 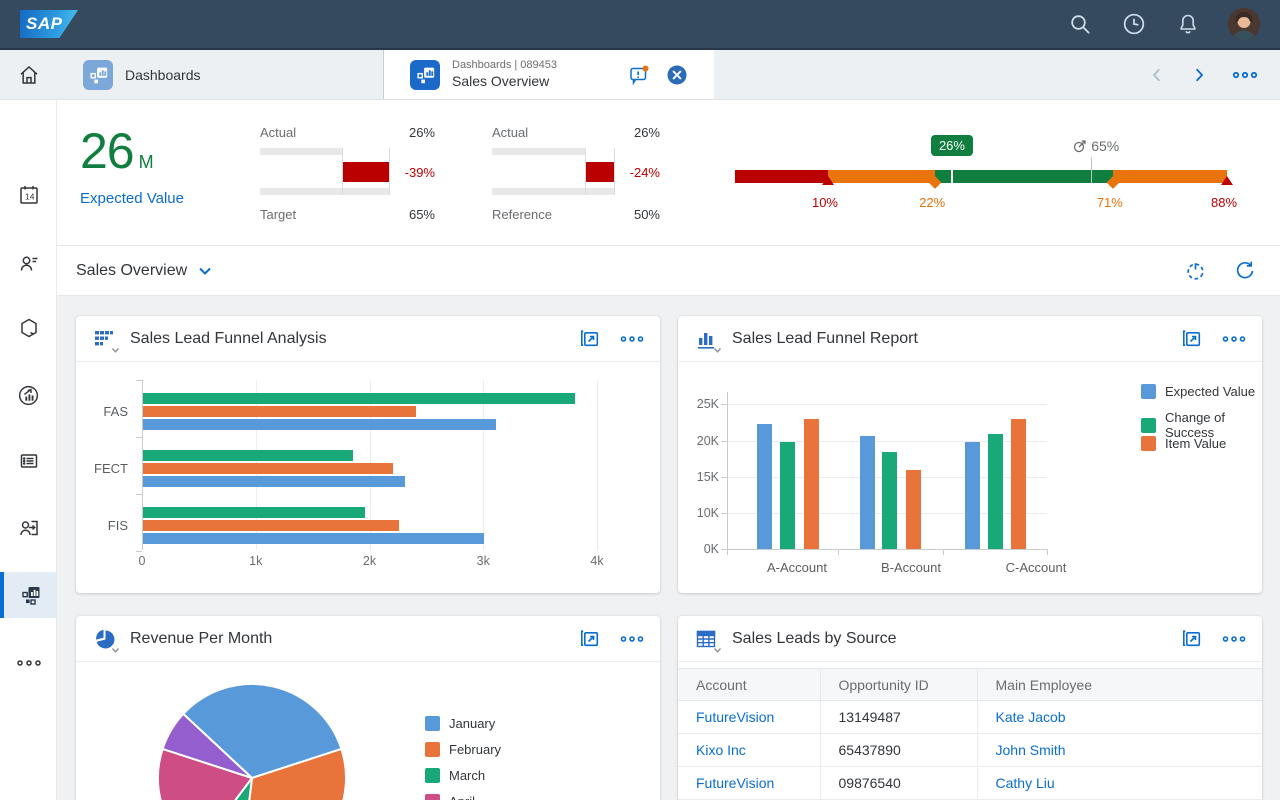 I want to click on user-avatar, so click(x=1244, y=24).